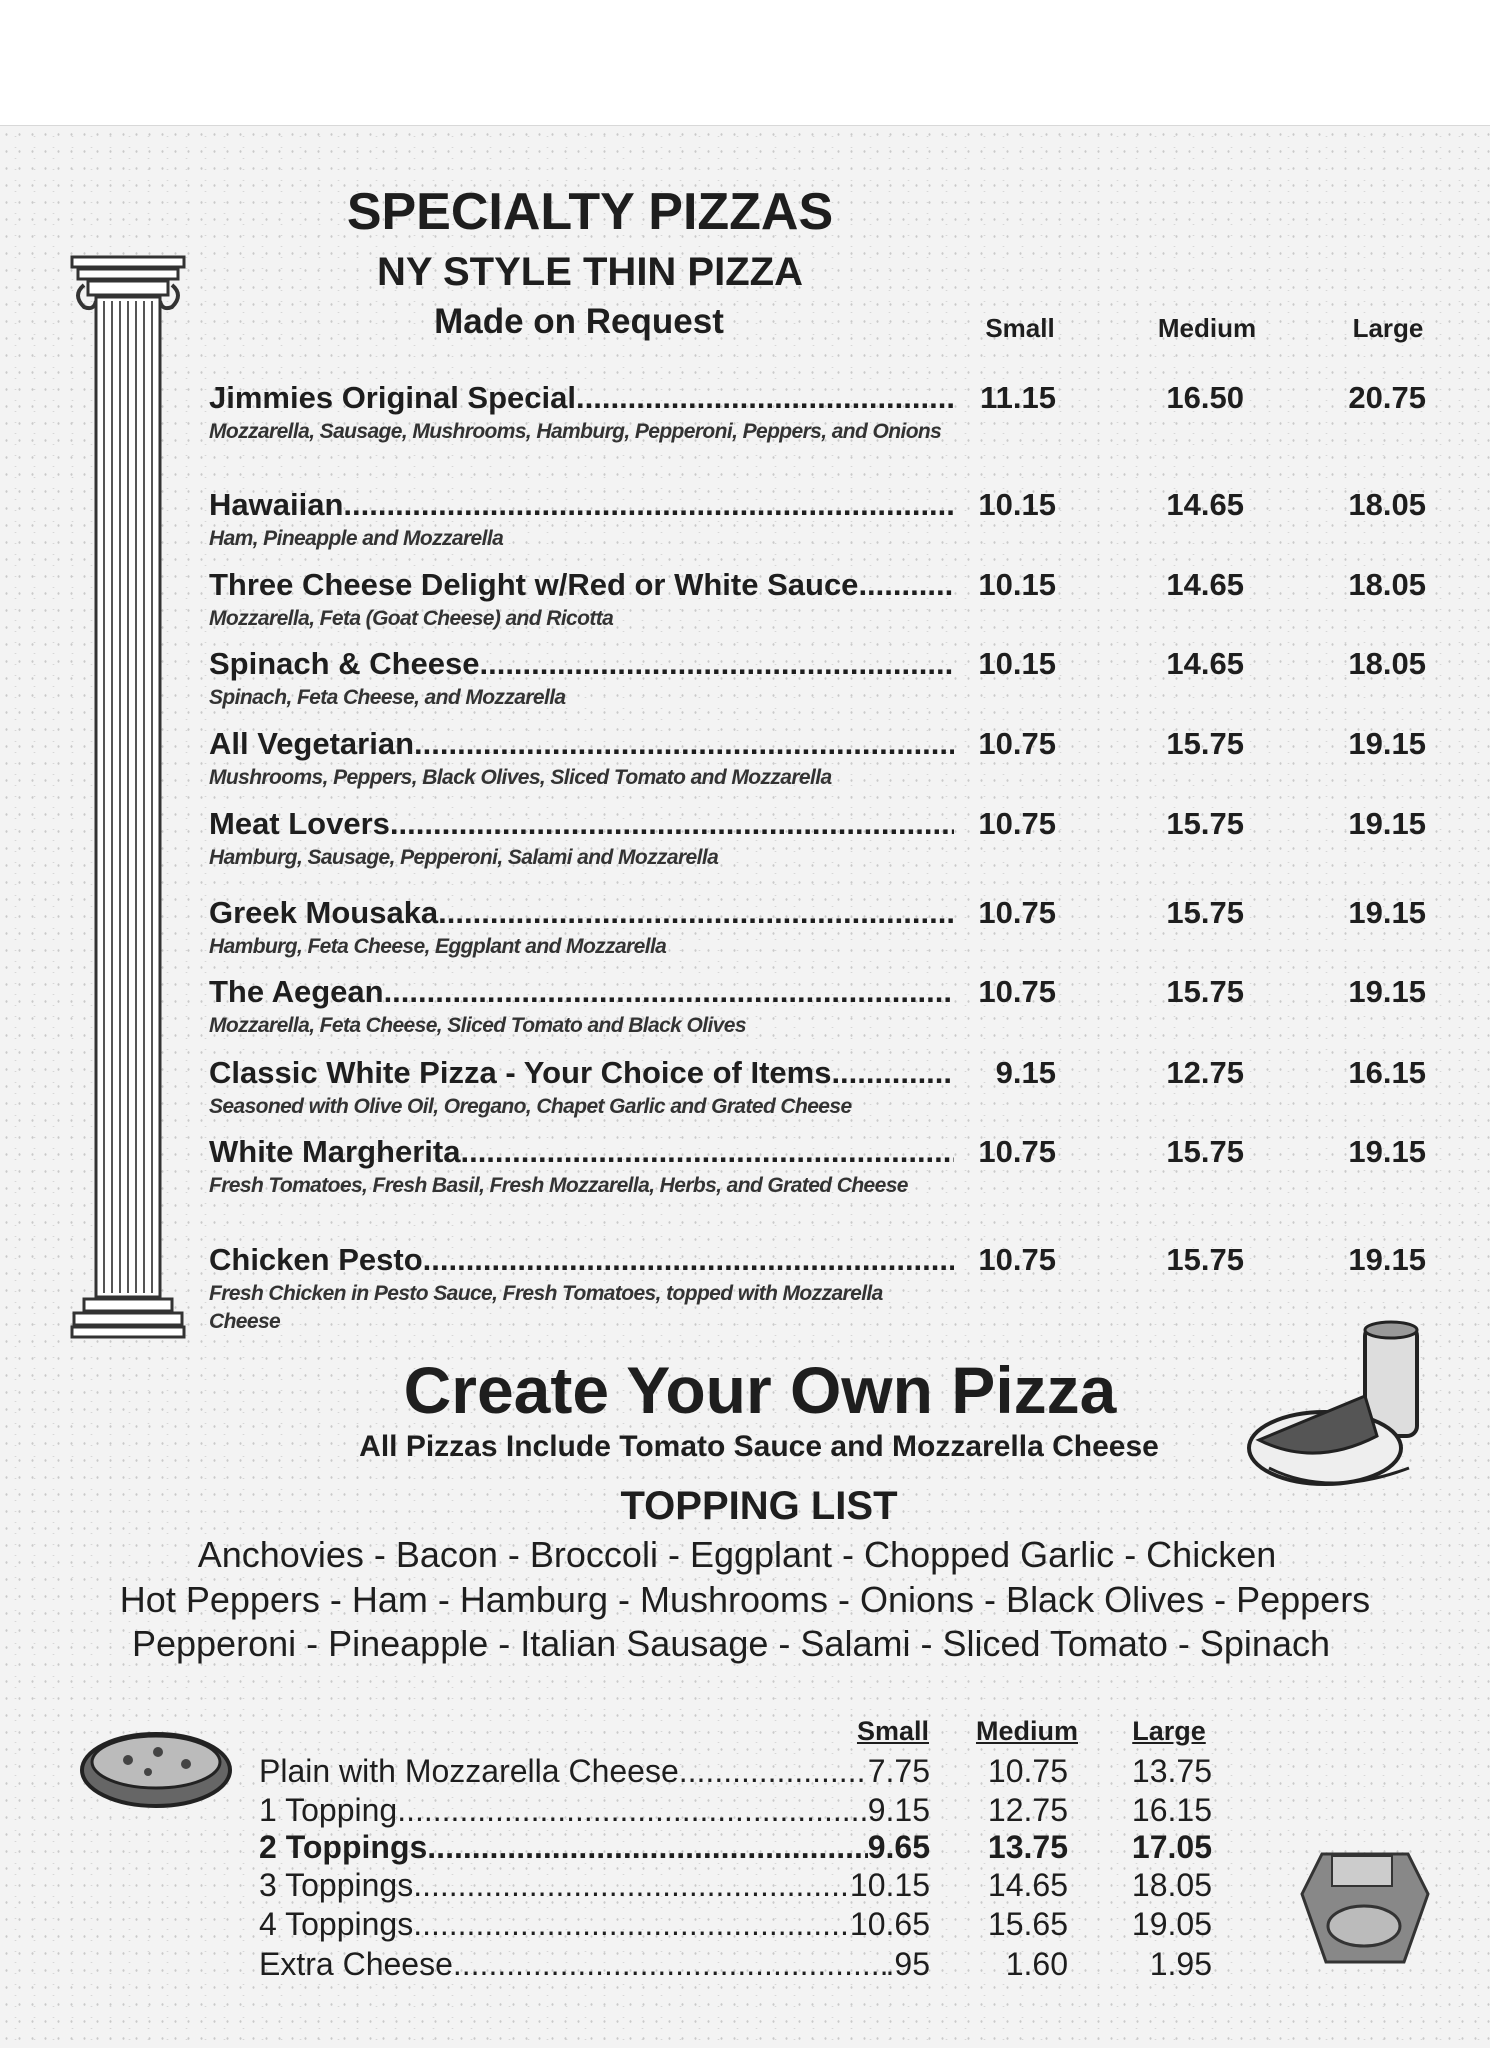 The width and height of the screenshot is (1490, 2048). What do you see at coordinates (1171, 1847) in the screenshot?
I see `price-large: 17.05` at bounding box center [1171, 1847].